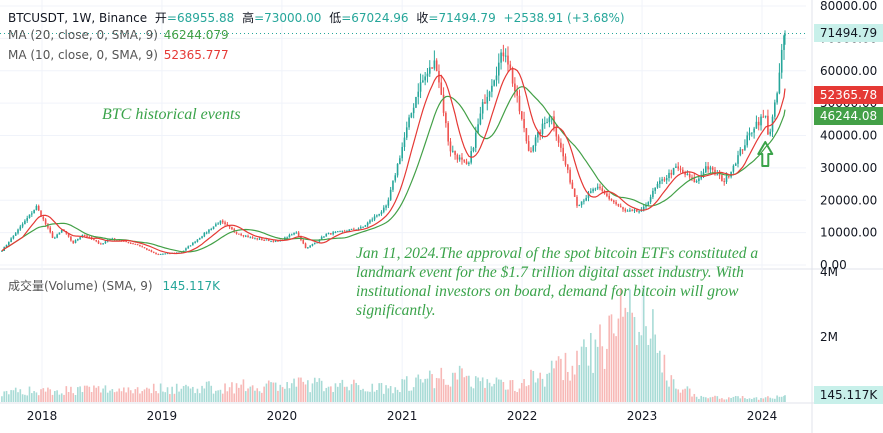  What do you see at coordinates (200, 18) in the screenshot?
I see `legend-open-value: =68955.88` at bounding box center [200, 18].